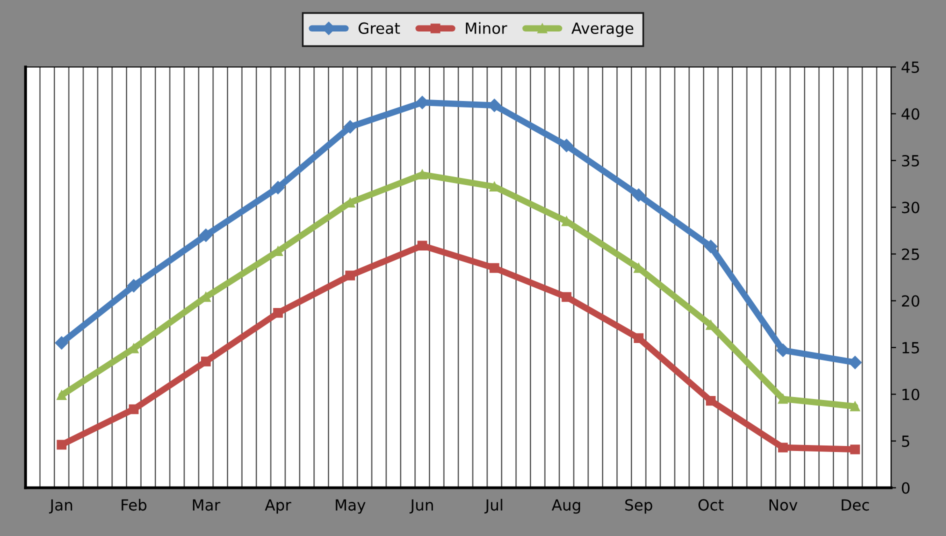 Image resolution: width=946 pixels, height=536 pixels. Describe the element at coordinates (911, 394) in the screenshot. I see `y-tick-label: 10` at that location.